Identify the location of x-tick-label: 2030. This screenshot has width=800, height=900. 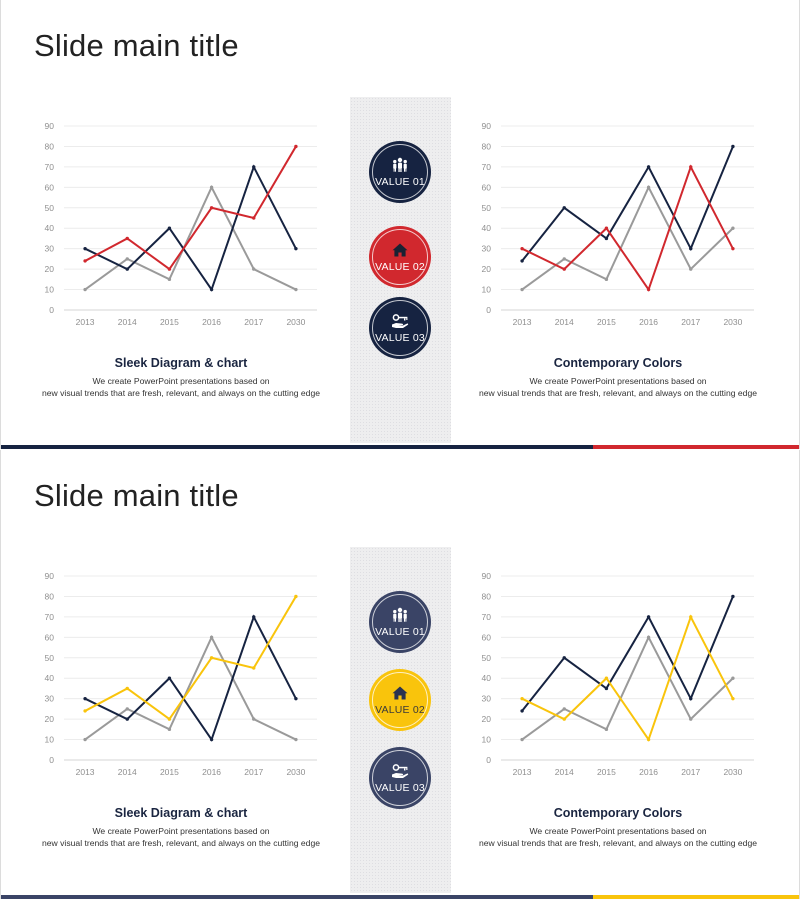
(732, 322).